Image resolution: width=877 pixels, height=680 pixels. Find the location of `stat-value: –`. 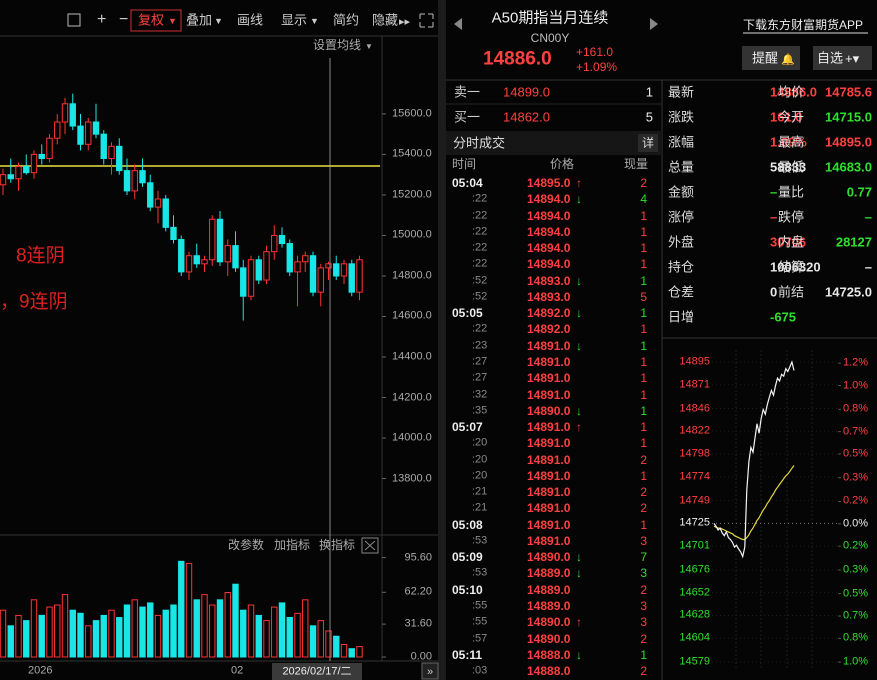

stat-value: – is located at coordinates (774, 192).